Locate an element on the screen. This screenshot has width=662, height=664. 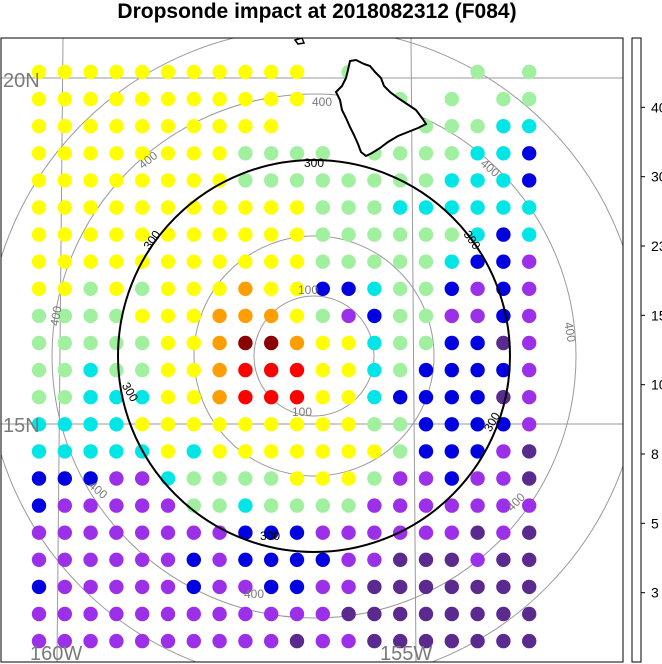
colorbar-label: 10 is located at coordinates (656, 385).